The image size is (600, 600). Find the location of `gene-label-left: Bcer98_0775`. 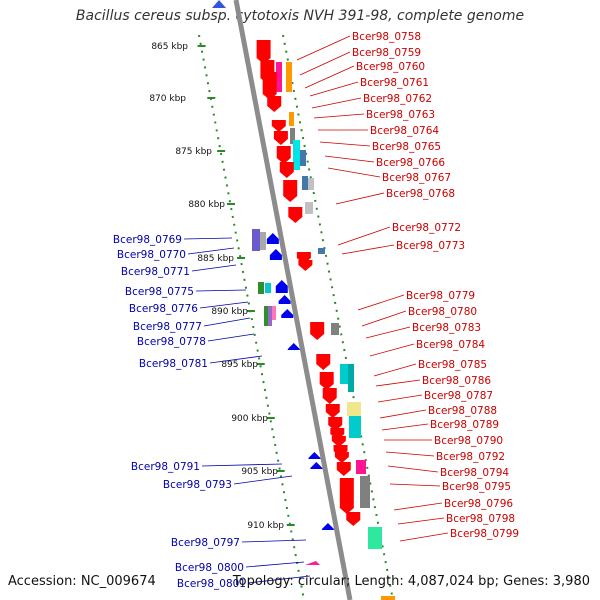

gene-label-left: Bcer98_0775 is located at coordinates (159, 292).